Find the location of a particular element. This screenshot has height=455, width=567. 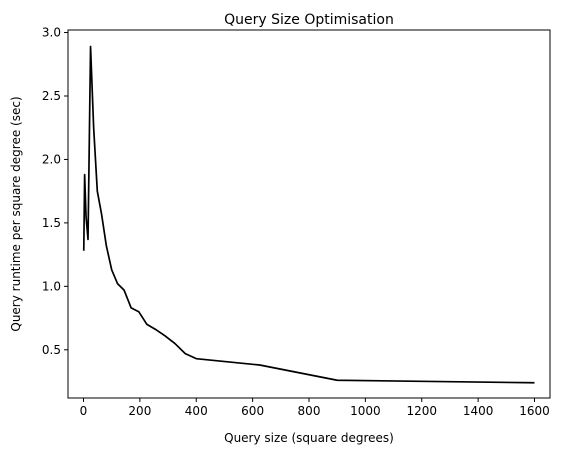

x-axis-ticks: 0 200 400 600 800 1000 1200 1400 1600 is located at coordinates (315, 408).